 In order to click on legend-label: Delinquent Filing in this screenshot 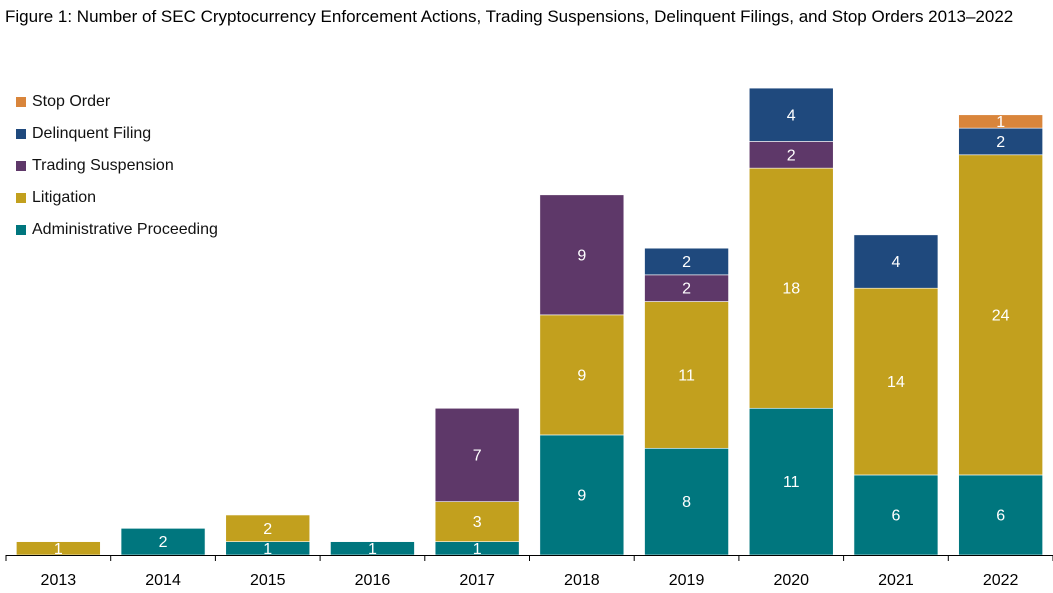, I will do `click(92, 133)`.